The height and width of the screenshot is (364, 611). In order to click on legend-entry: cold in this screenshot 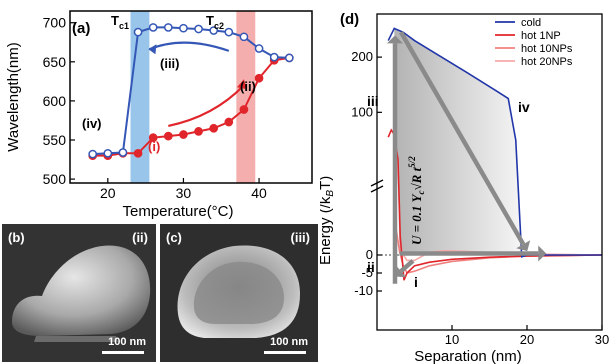, I will do `click(531, 23)`.